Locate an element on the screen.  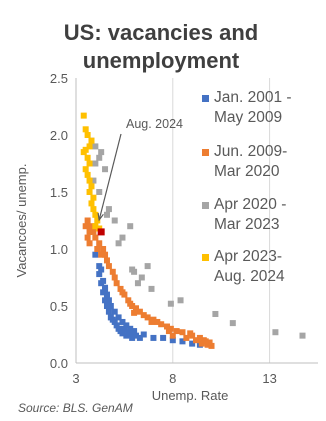
legend-label: Apr 2020 - is located at coordinates (250, 204).